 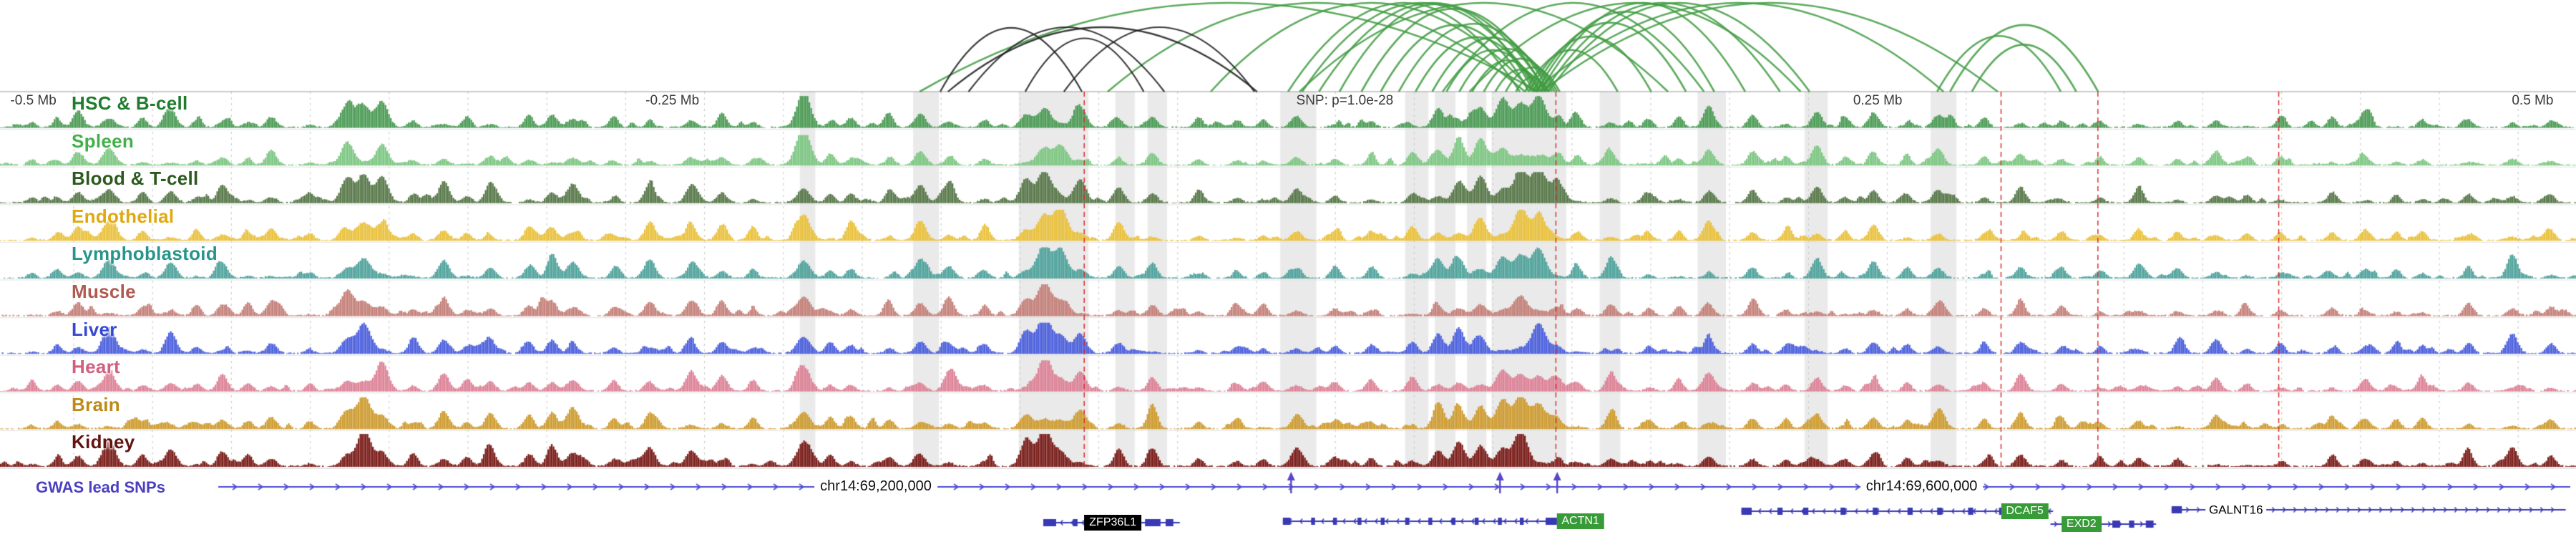 What do you see at coordinates (1878, 100) in the screenshot?
I see `ruler-label-quarter-mb: 0.25 Mb` at bounding box center [1878, 100].